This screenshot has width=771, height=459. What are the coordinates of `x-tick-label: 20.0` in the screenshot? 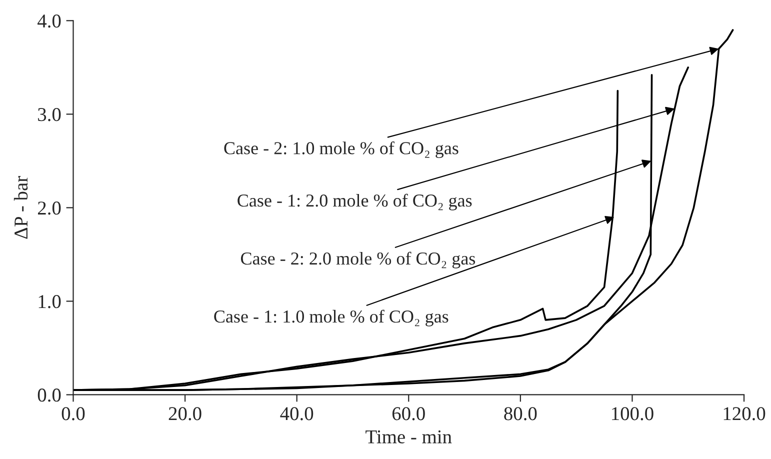 It's located at (185, 413).